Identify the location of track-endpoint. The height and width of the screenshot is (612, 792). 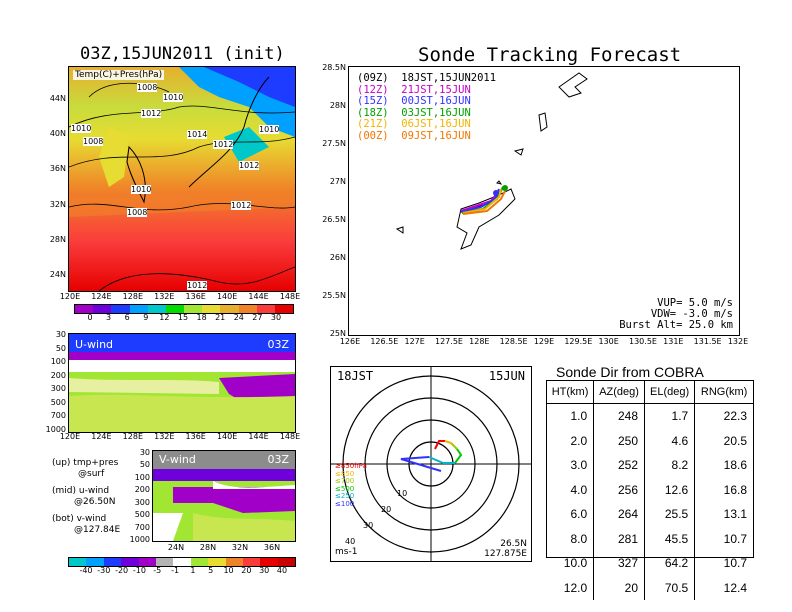
(505, 188).